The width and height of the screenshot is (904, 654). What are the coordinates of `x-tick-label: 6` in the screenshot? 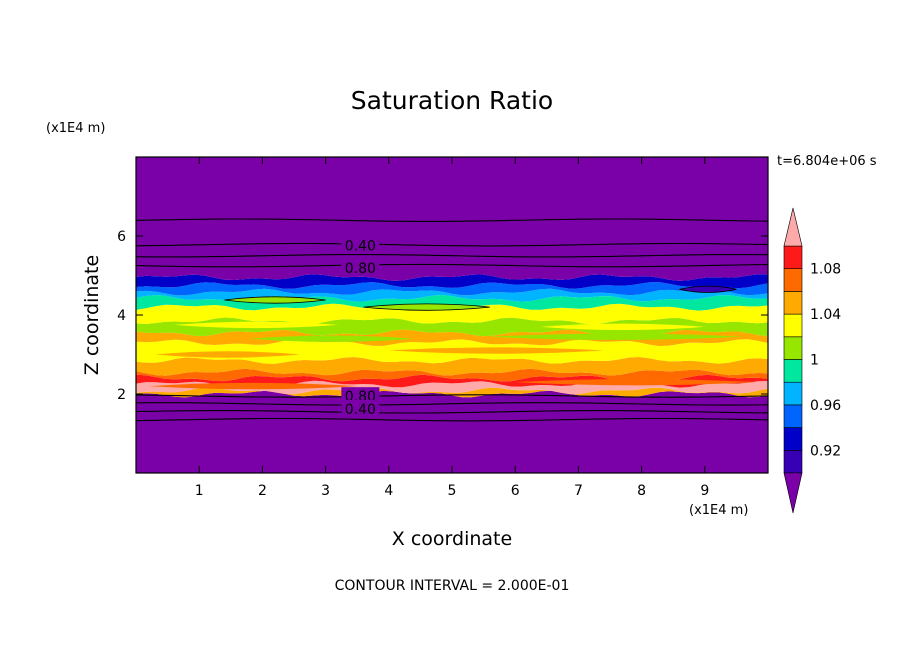 It's located at (515, 491).